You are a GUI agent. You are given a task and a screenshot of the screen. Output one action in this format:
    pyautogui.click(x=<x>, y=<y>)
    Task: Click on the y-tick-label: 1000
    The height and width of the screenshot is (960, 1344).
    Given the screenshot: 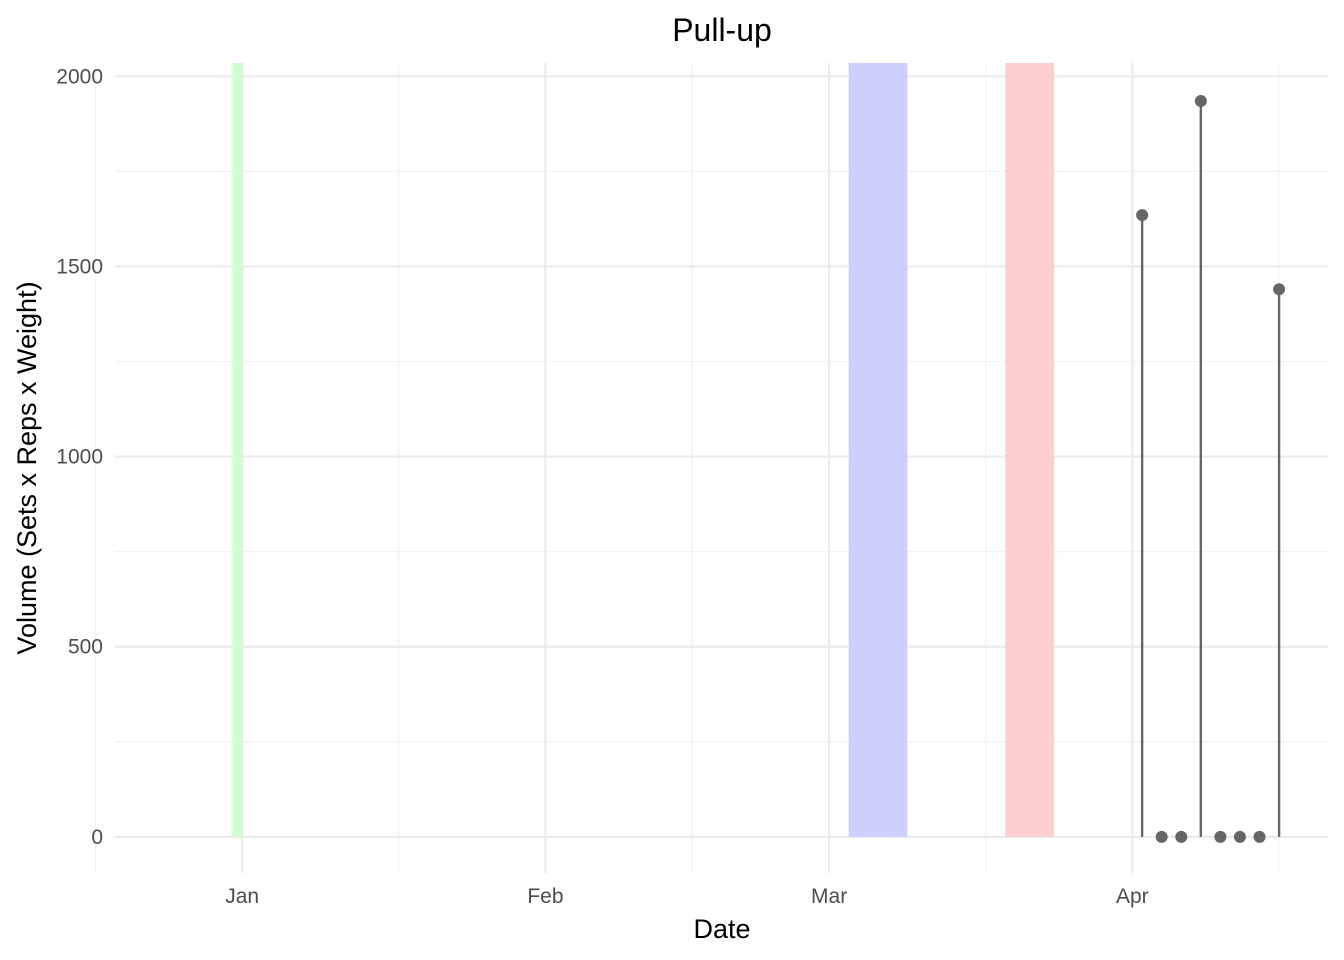 What is the action you would take?
    pyautogui.click(x=79, y=457)
    